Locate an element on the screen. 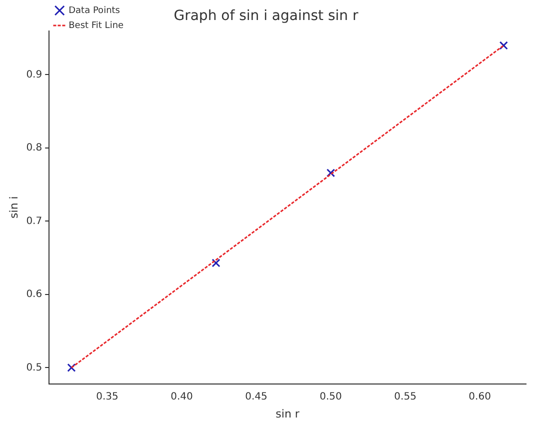 This screenshot has width=534, height=423. x-tick-label: 0.50 is located at coordinates (331, 396).